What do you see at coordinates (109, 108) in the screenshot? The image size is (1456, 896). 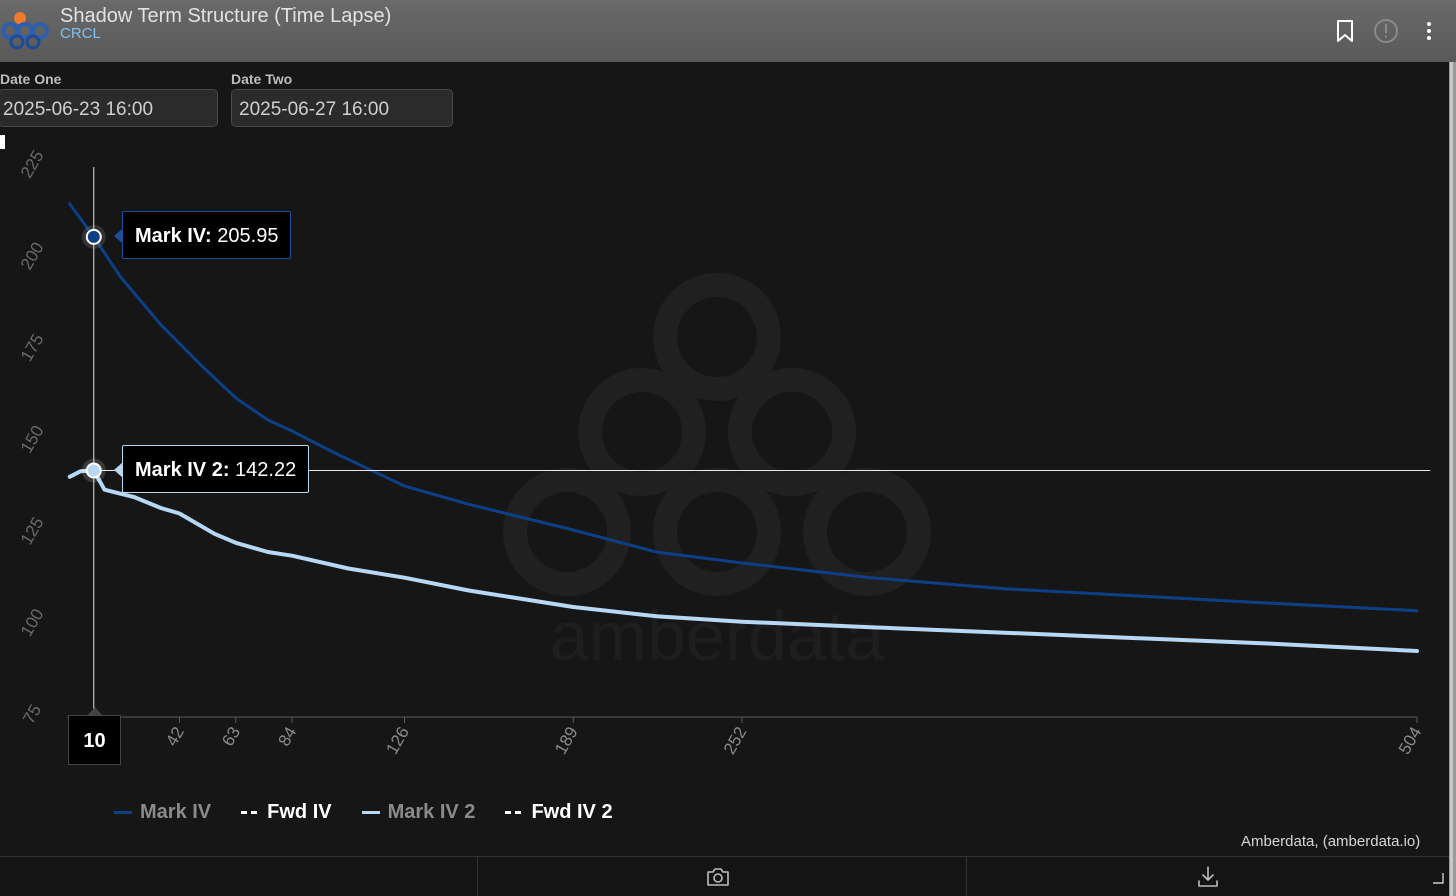 I see `date-one-input: 2025-06-23 16:00` at bounding box center [109, 108].